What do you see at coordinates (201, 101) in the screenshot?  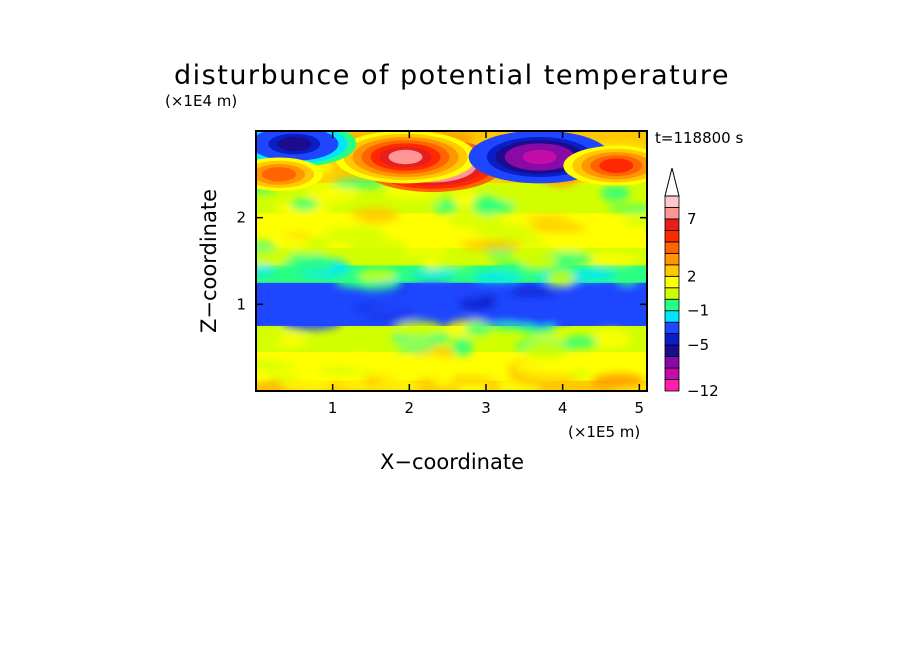 I see `y-unit-label: (×1E4 m)` at bounding box center [201, 101].